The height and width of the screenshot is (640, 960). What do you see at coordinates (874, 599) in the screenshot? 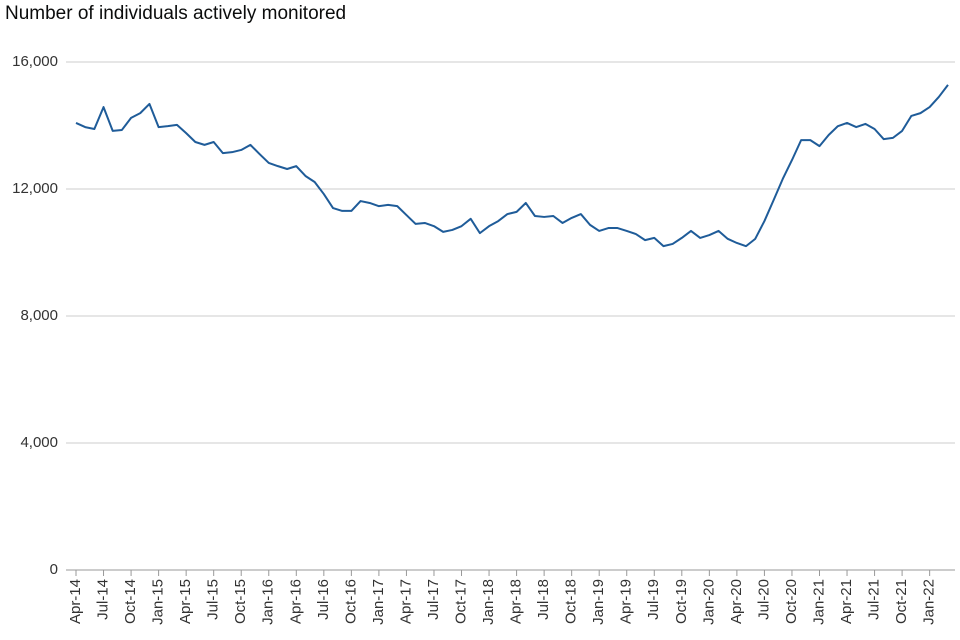
I see `x-tick-label: Jul-21` at bounding box center [874, 599].